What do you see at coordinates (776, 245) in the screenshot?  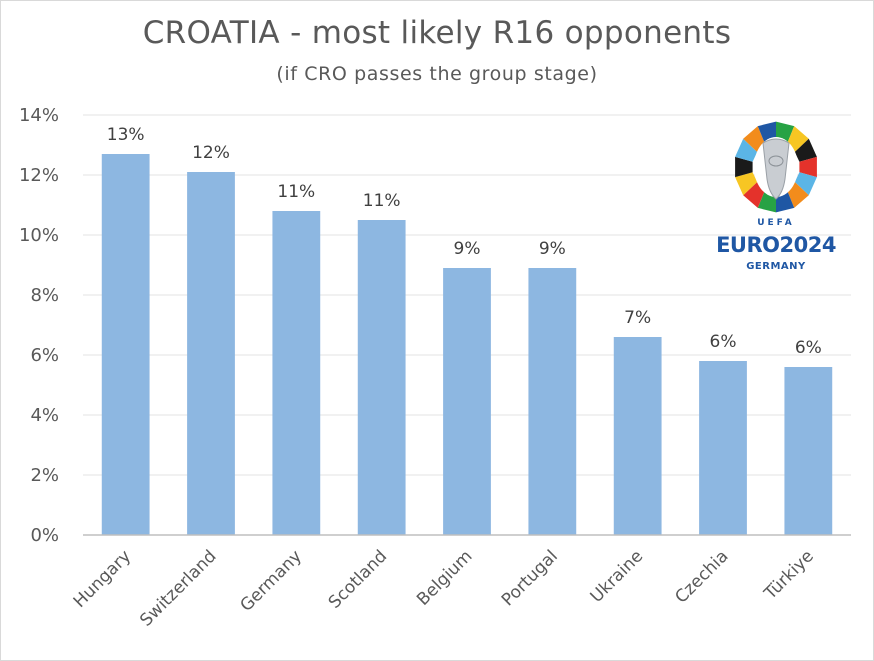 I see `logo-event-text: EURO2024` at bounding box center [776, 245].